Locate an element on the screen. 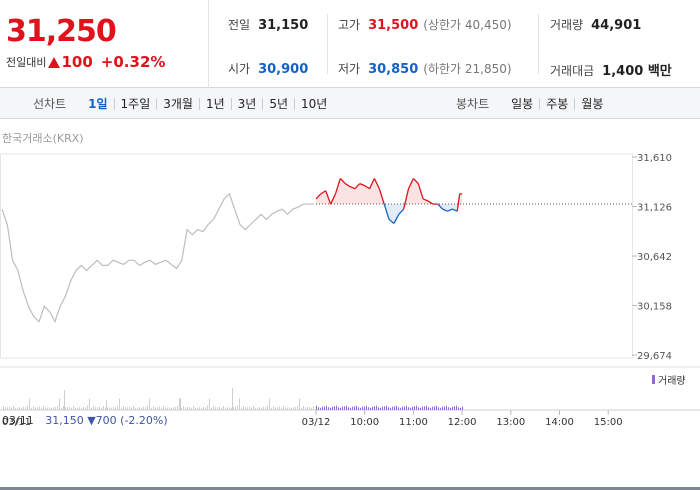  stat-amount: 거래대금 1,400 백만 is located at coordinates (611, 69).